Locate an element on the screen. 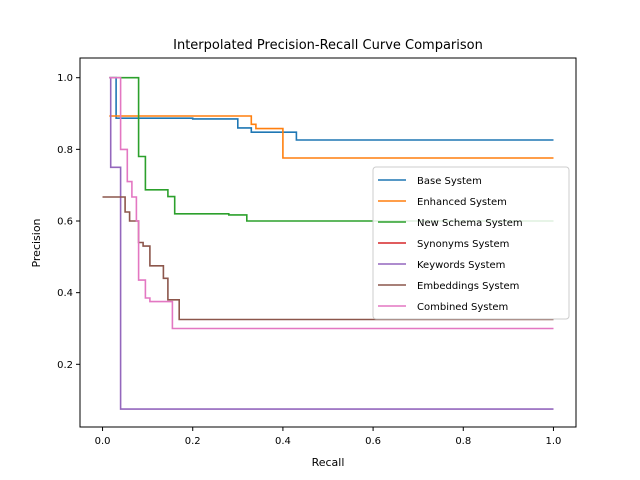 The height and width of the screenshot is (480, 640). x-tick-label: 0.2 is located at coordinates (193, 441).